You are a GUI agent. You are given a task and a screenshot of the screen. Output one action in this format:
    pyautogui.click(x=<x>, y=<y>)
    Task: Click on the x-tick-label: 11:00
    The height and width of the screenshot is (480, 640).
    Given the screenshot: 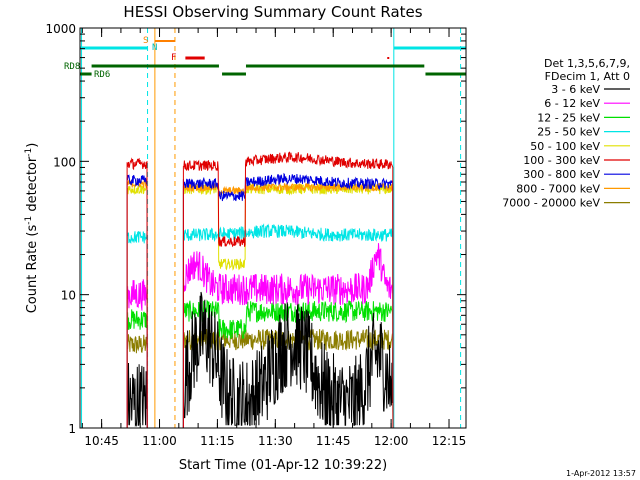 What is the action you would take?
    pyautogui.click(x=159, y=441)
    